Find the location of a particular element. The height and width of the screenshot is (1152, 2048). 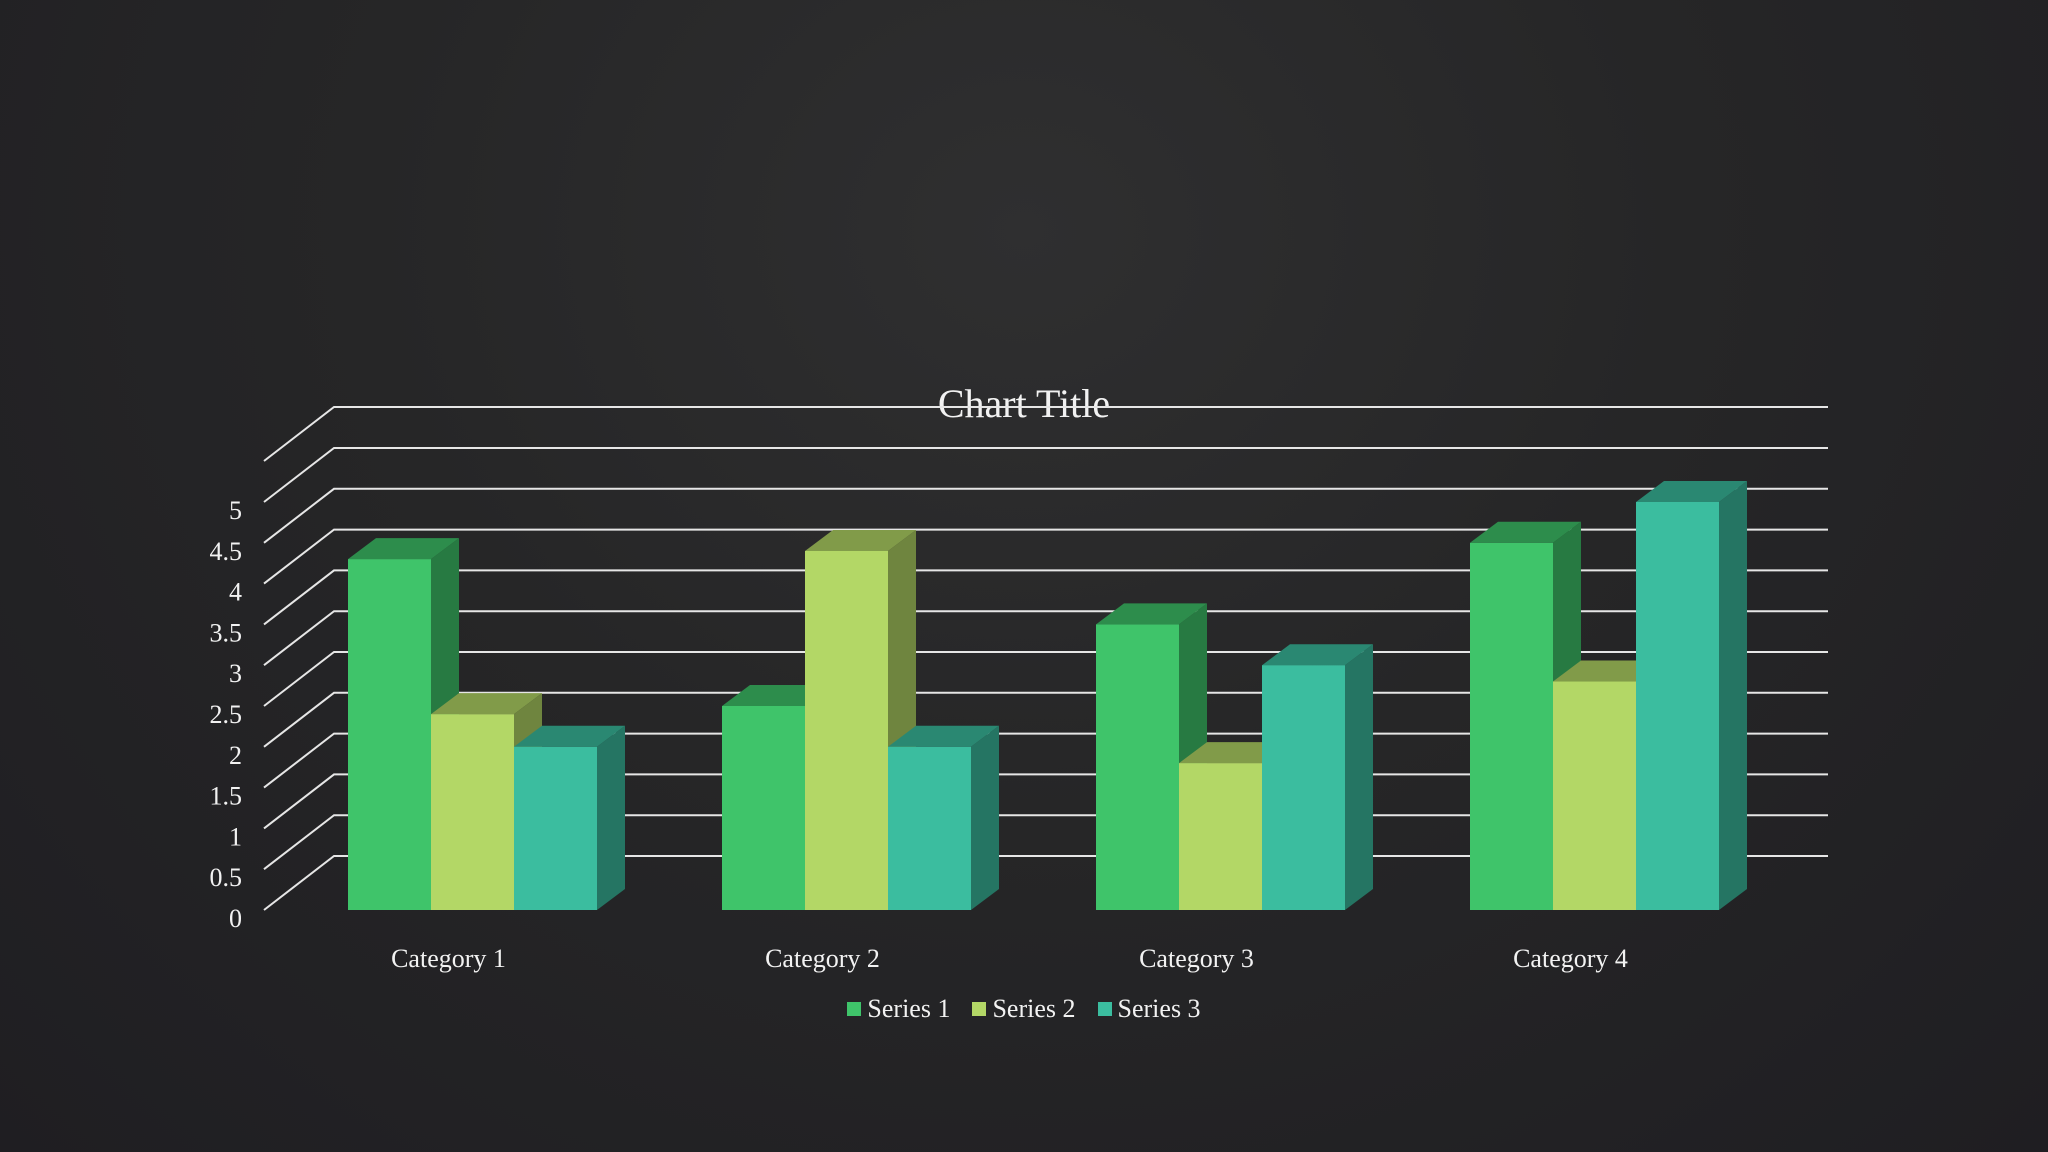

chart-title: Chart Title is located at coordinates (1024, 403).